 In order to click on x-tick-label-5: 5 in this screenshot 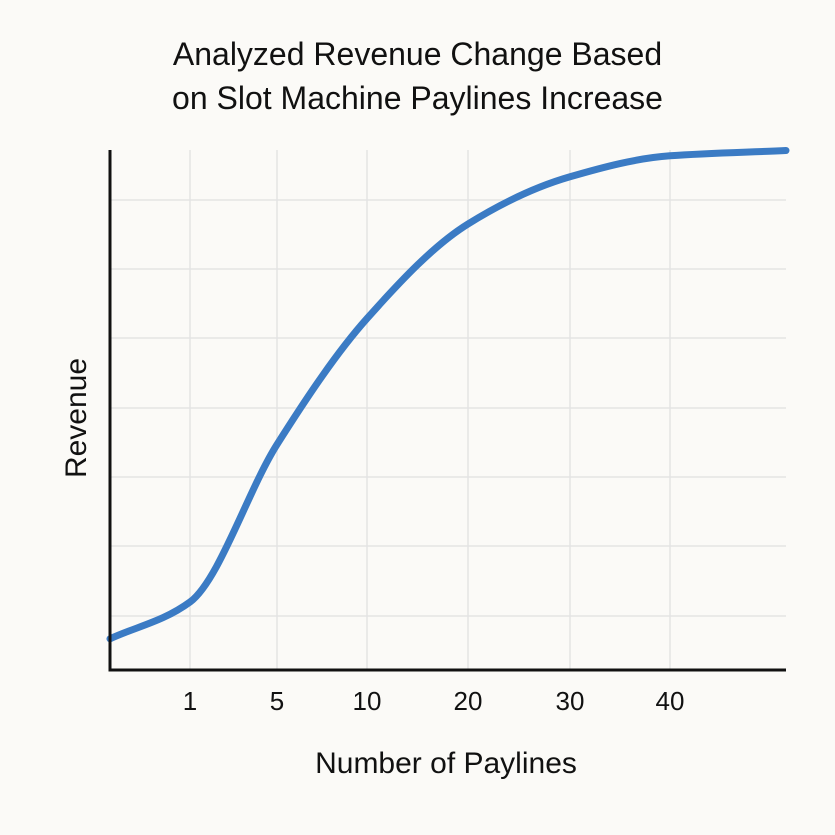, I will do `click(277, 701)`.